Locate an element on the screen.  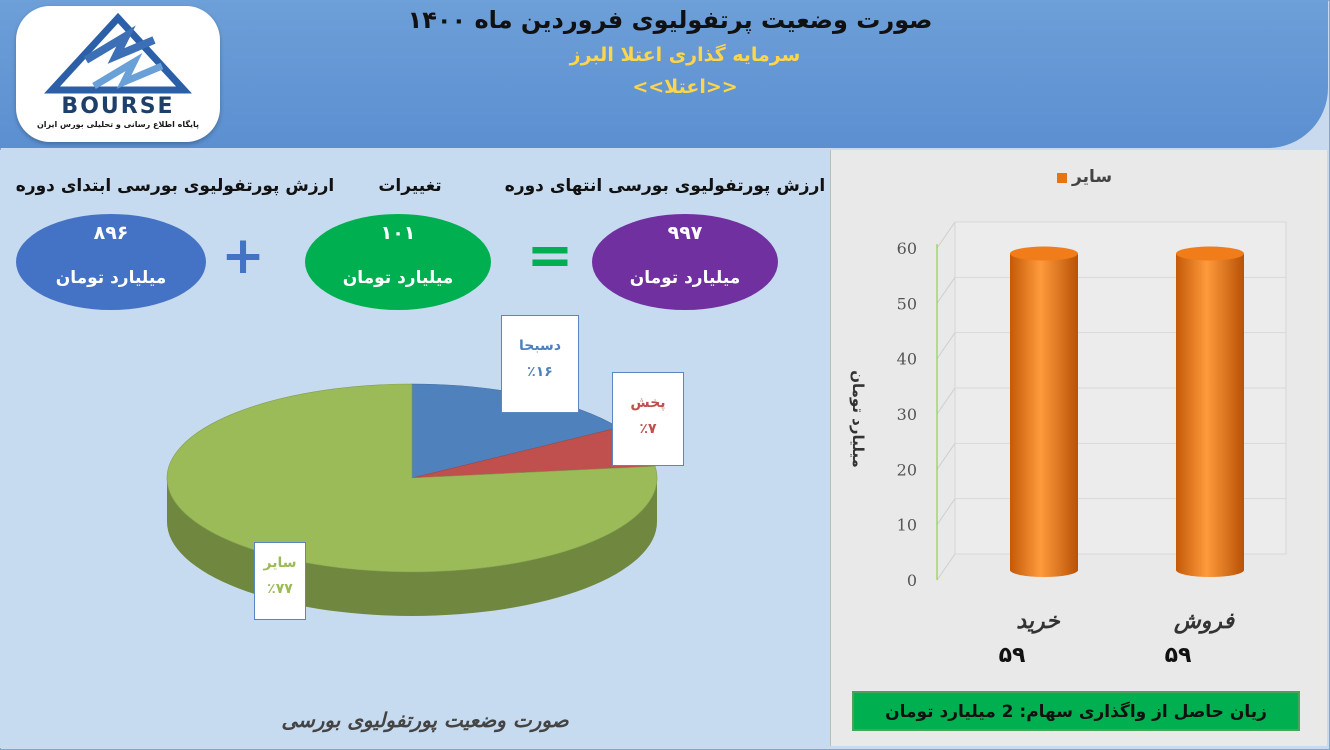
equals-sign: = is located at coordinates (550, 255).